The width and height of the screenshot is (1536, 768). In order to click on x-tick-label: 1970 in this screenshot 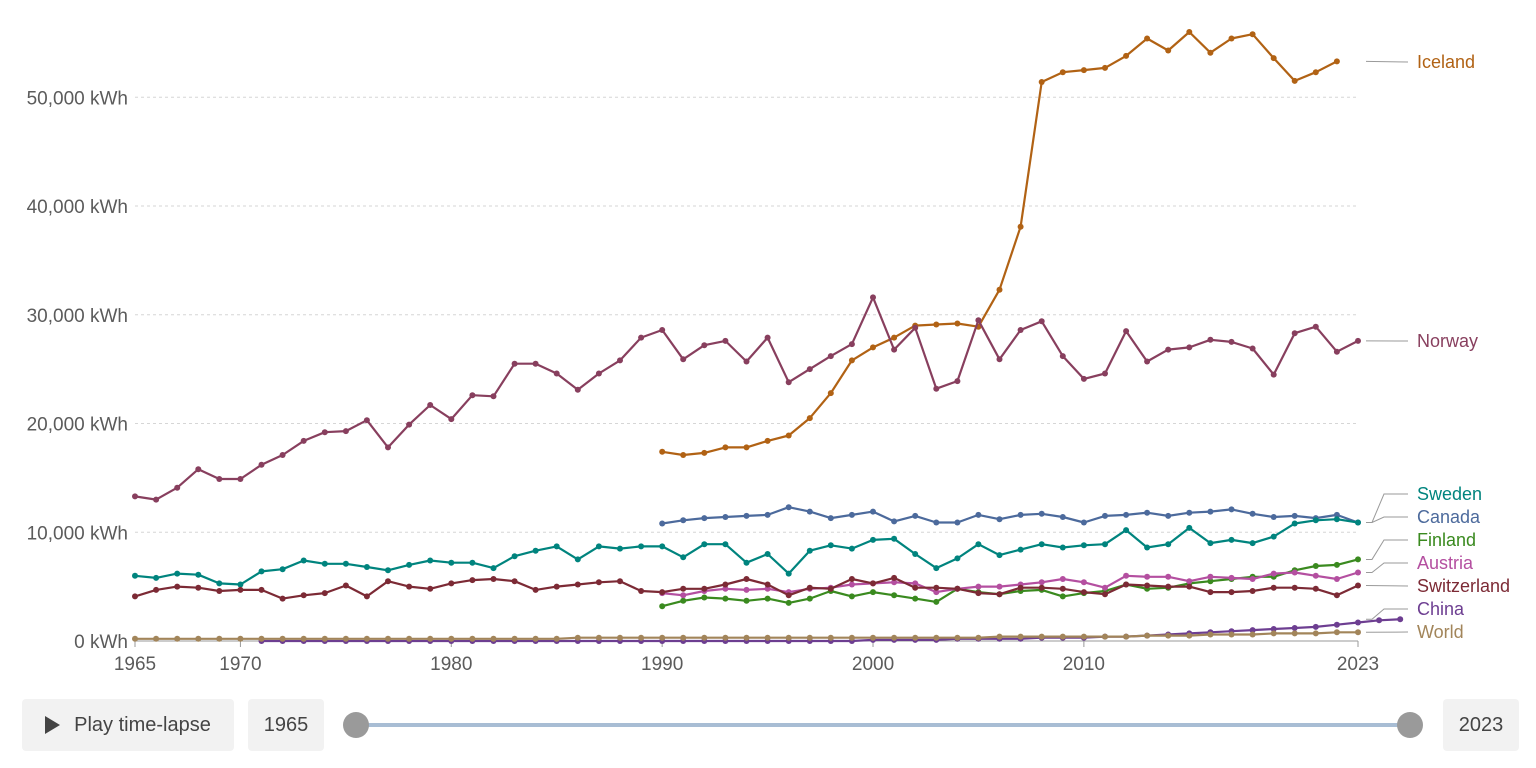, I will do `click(240, 664)`.